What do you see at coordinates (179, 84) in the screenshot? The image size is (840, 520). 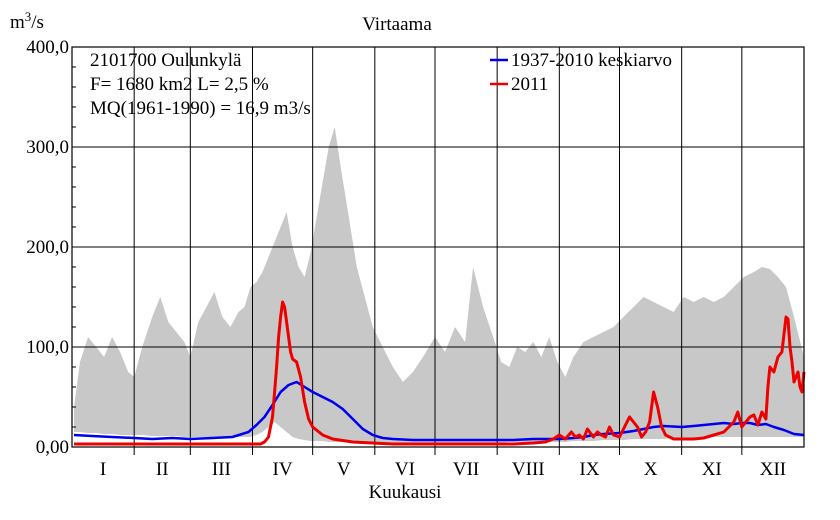 I see `info-line-area: F= 1680 km2 L= 2,5 %` at bounding box center [179, 84].